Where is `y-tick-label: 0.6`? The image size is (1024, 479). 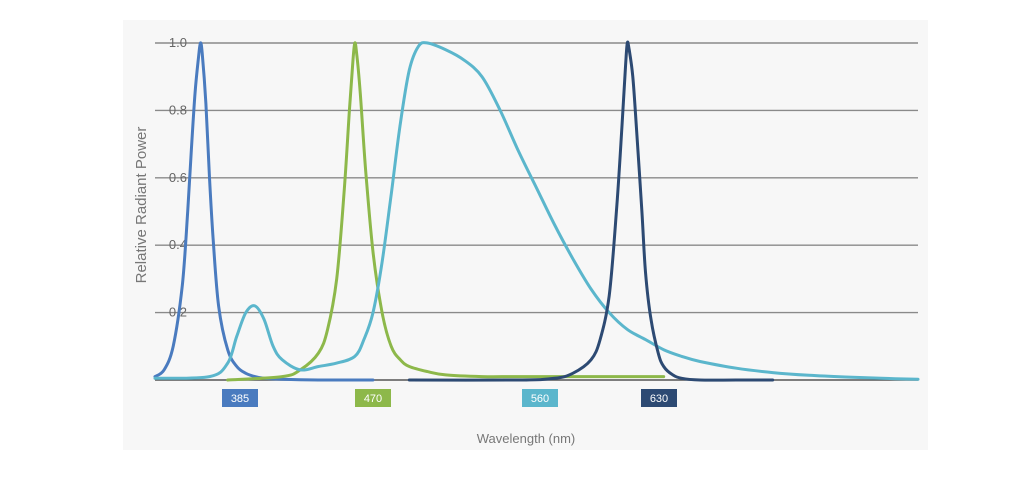 y-tick-label: 0.6 is located at coordinates (178, 177).